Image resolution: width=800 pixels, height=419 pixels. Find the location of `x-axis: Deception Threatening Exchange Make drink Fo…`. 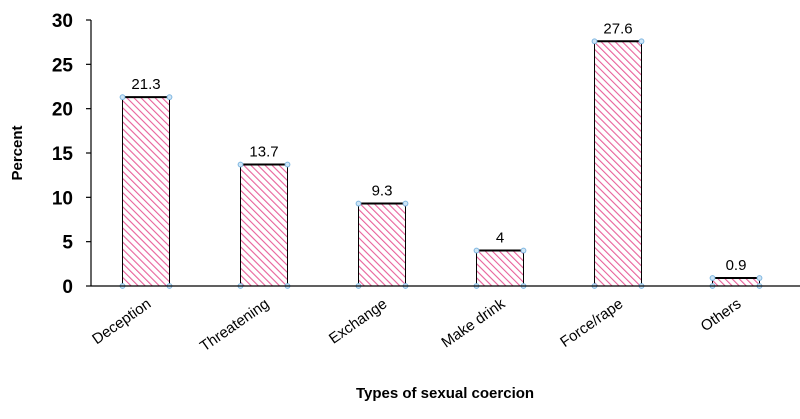

x-axis: Deception Threatening Exchange Make drink Fo… is located at coordinates (444, 320).